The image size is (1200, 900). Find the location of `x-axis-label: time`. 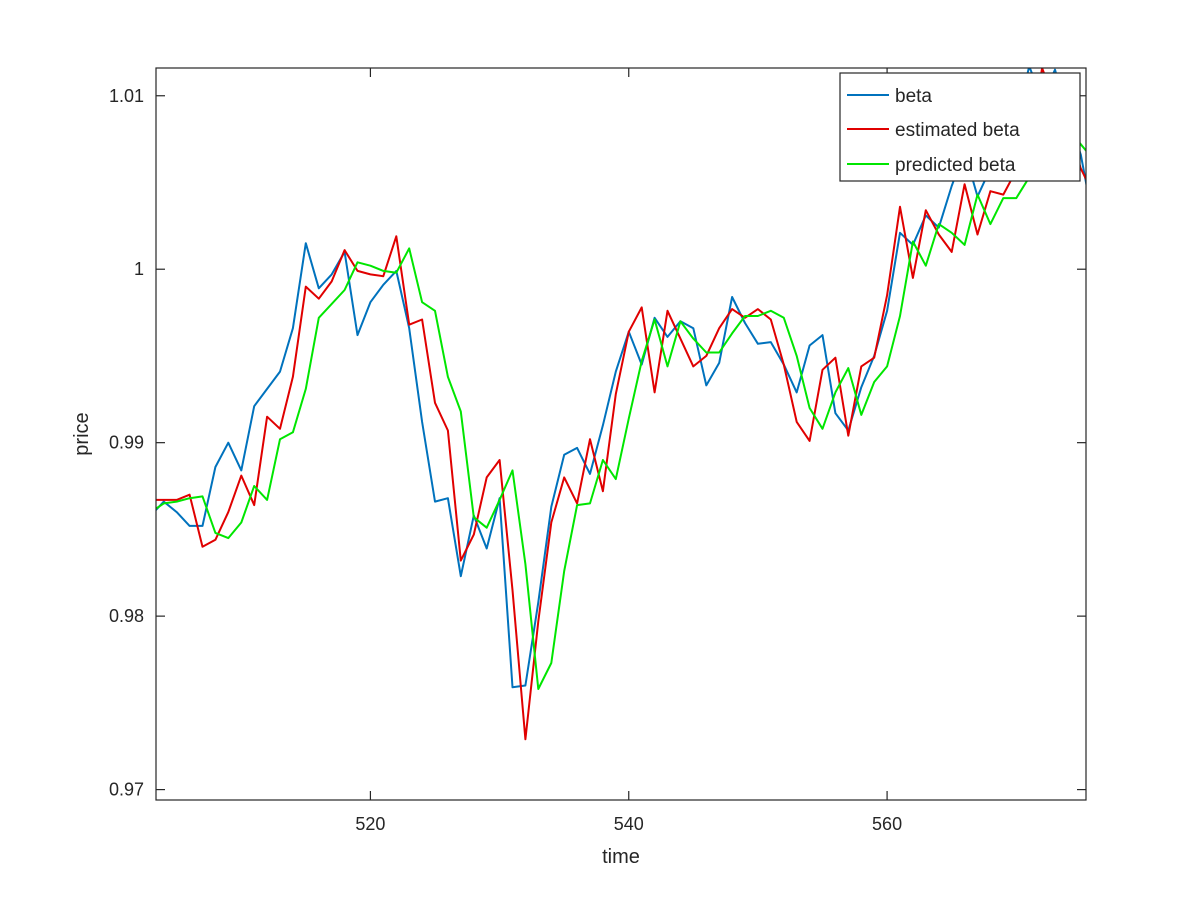

x-axis-label: time is located at coordinates (621, 857).